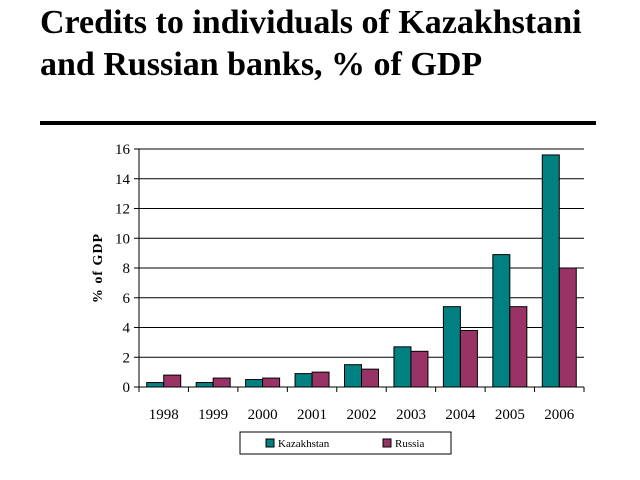 Image resolution: width=640 pixels, height=480 pixels. What do you see at coordinates (353, 376) in the screenshot?
I see `bar-kazakhstan-2002` at bounding box center [353, 376].